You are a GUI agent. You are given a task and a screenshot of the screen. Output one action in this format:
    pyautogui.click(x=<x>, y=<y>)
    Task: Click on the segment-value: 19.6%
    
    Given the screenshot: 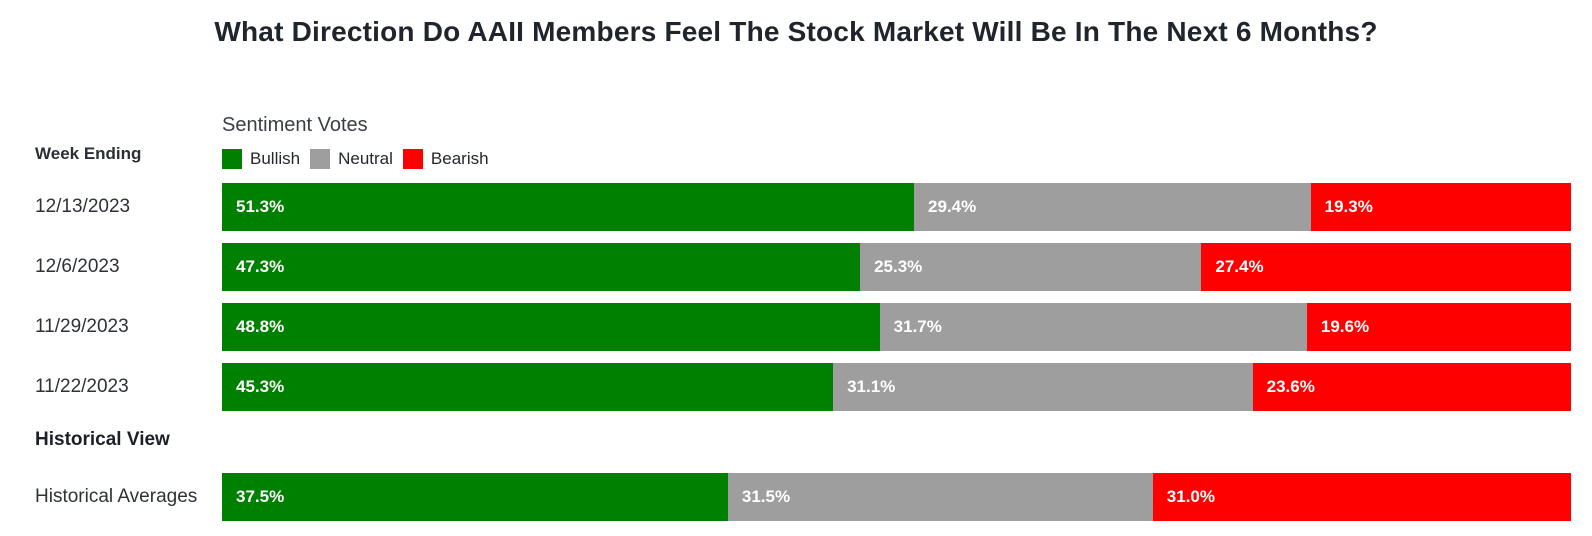 What is the action you would take?
    pyautogui.click(x=1345, y=326)
    